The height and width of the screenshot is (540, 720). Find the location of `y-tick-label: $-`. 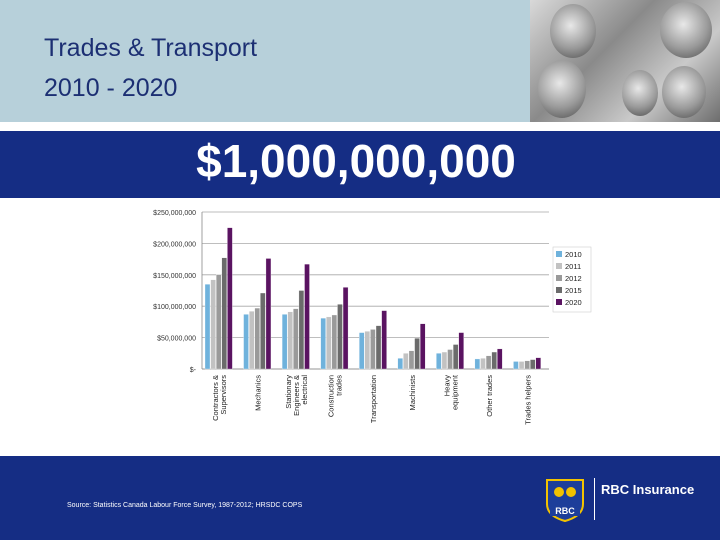

y-tick-label: $- is located at coordinates (193, 370).